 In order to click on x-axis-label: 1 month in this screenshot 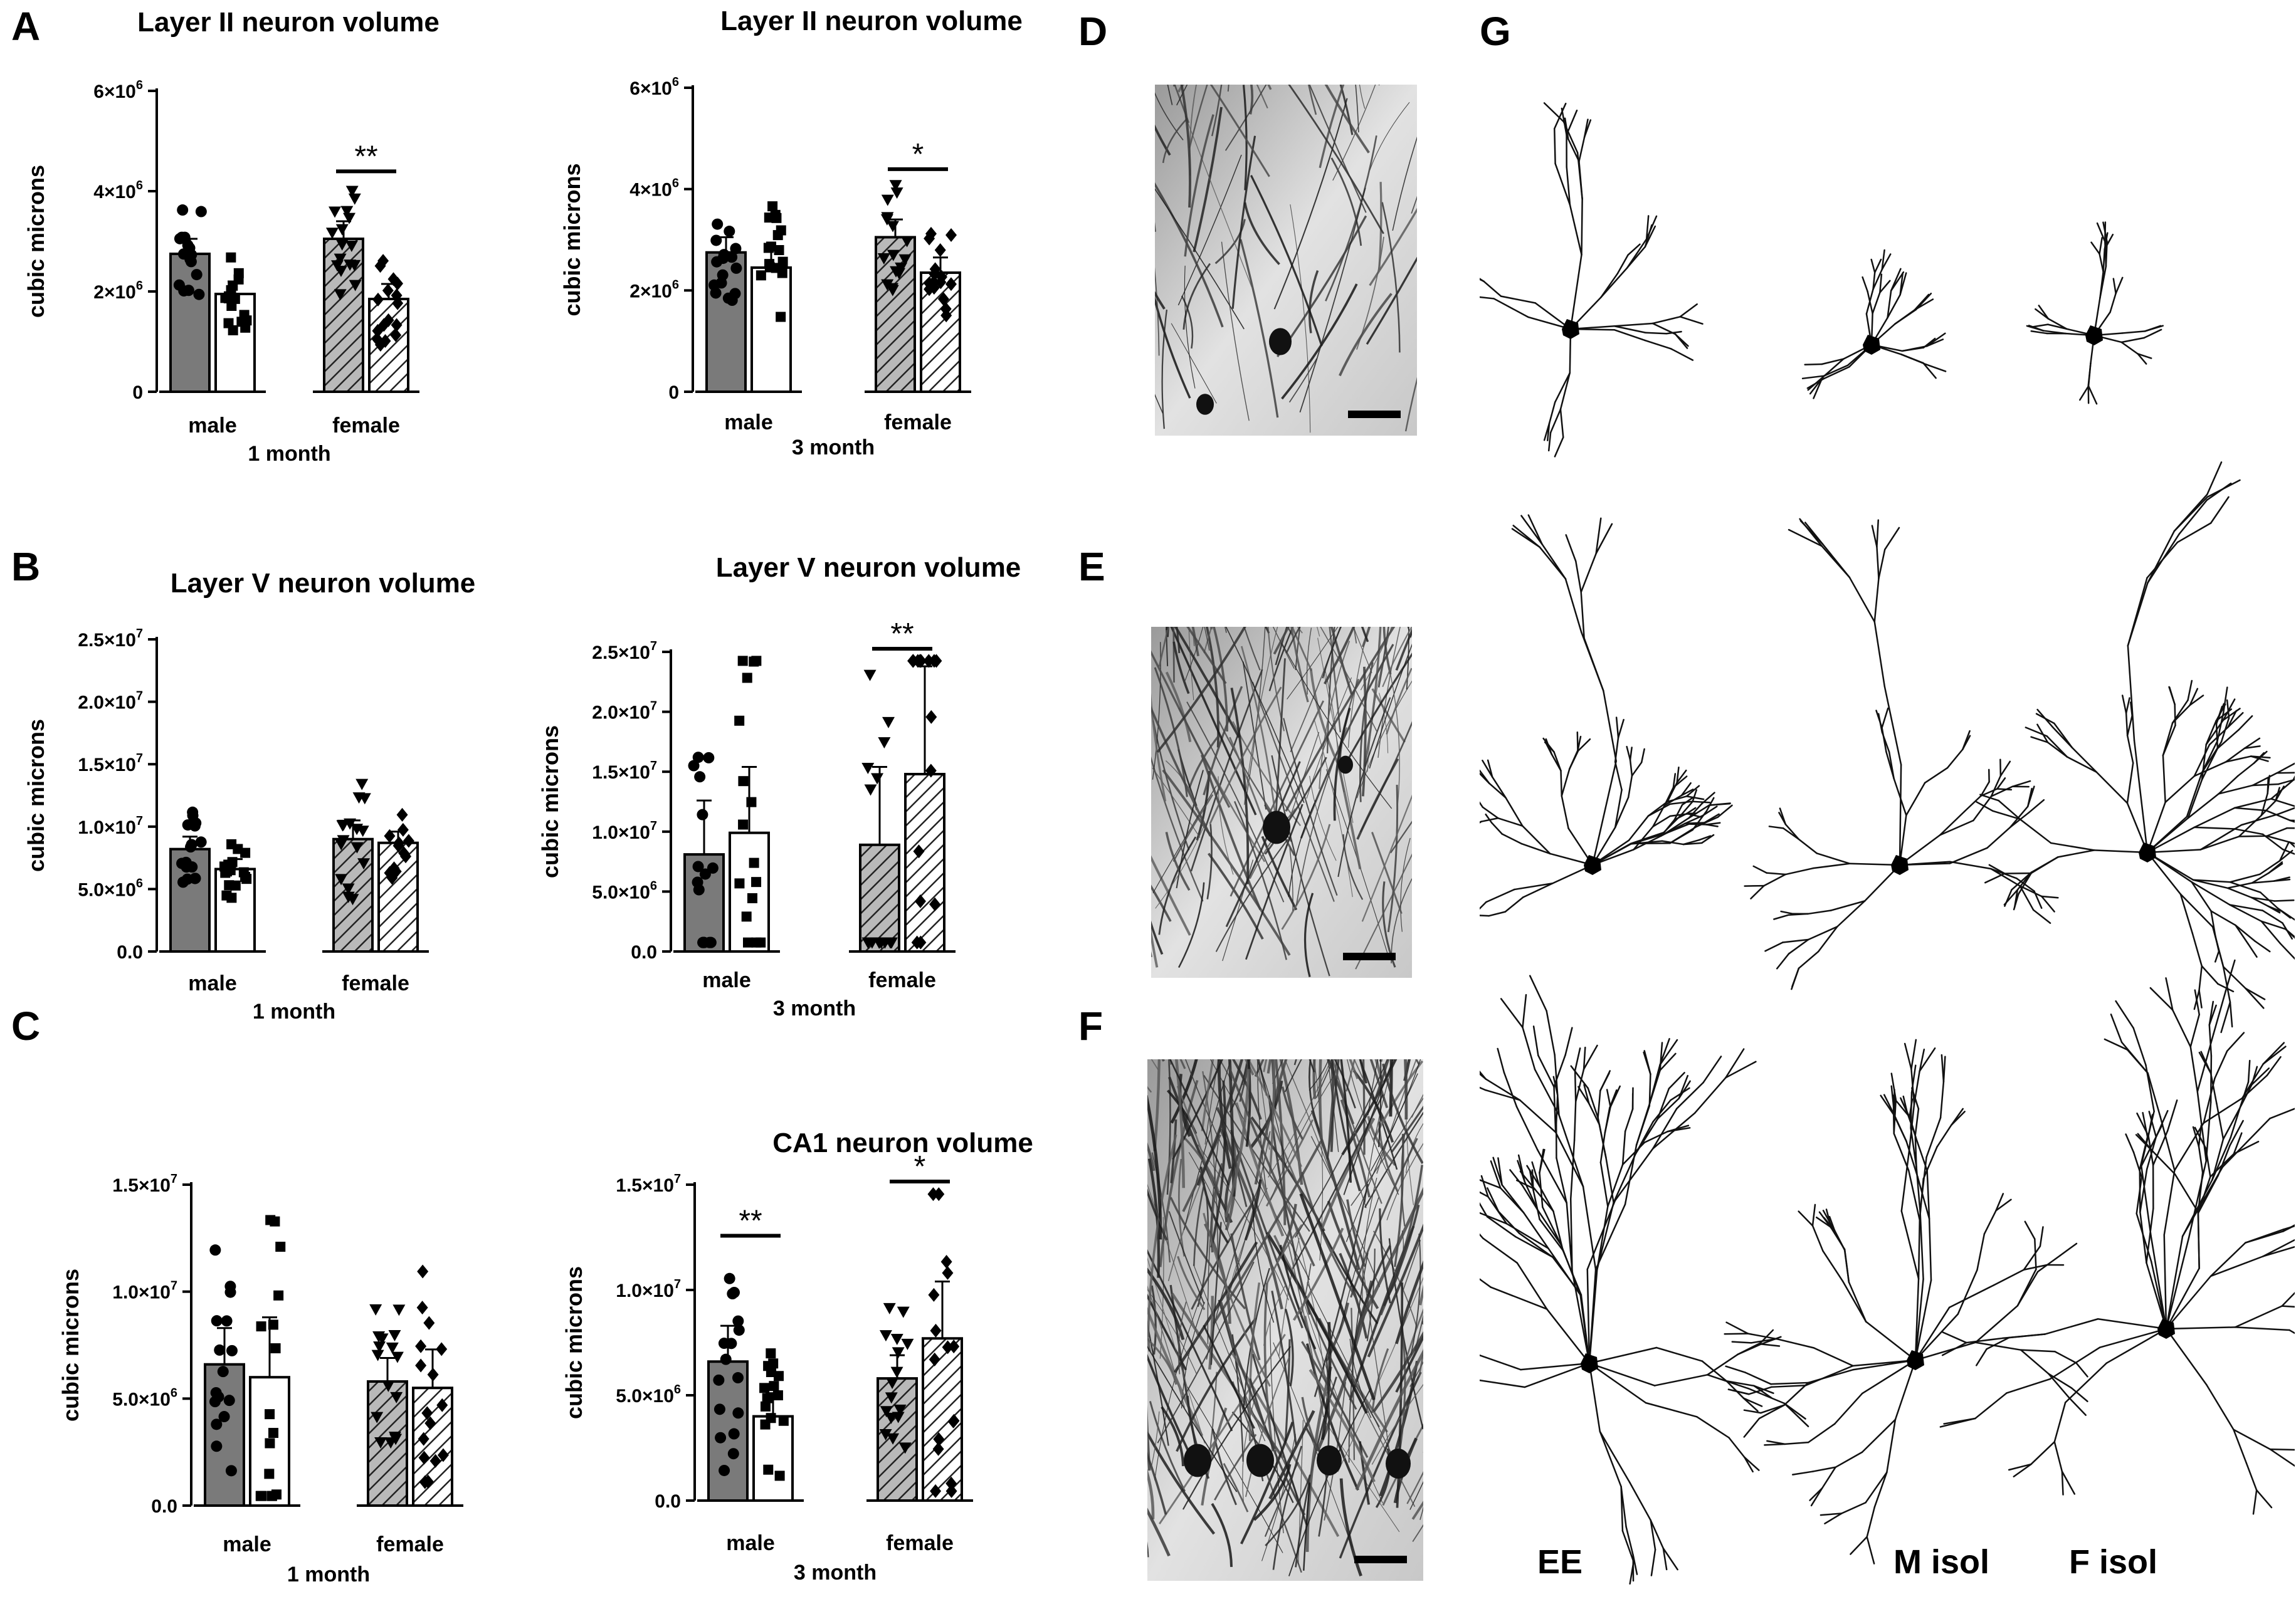, I will do `click(289, 454)`.